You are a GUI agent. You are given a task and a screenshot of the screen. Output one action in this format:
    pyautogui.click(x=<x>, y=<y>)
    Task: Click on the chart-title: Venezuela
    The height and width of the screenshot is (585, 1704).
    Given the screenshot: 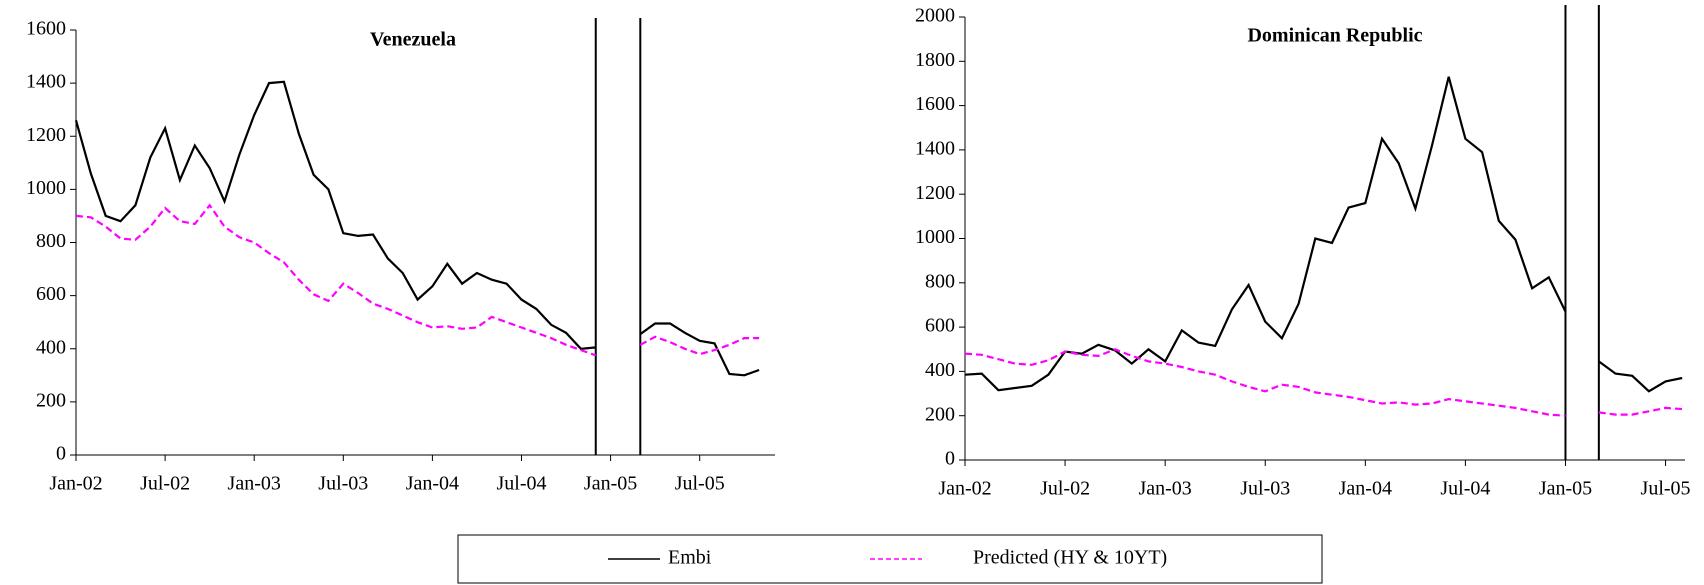 What is the action you would take?
    pyautogui.click(x=413, y=40)
    